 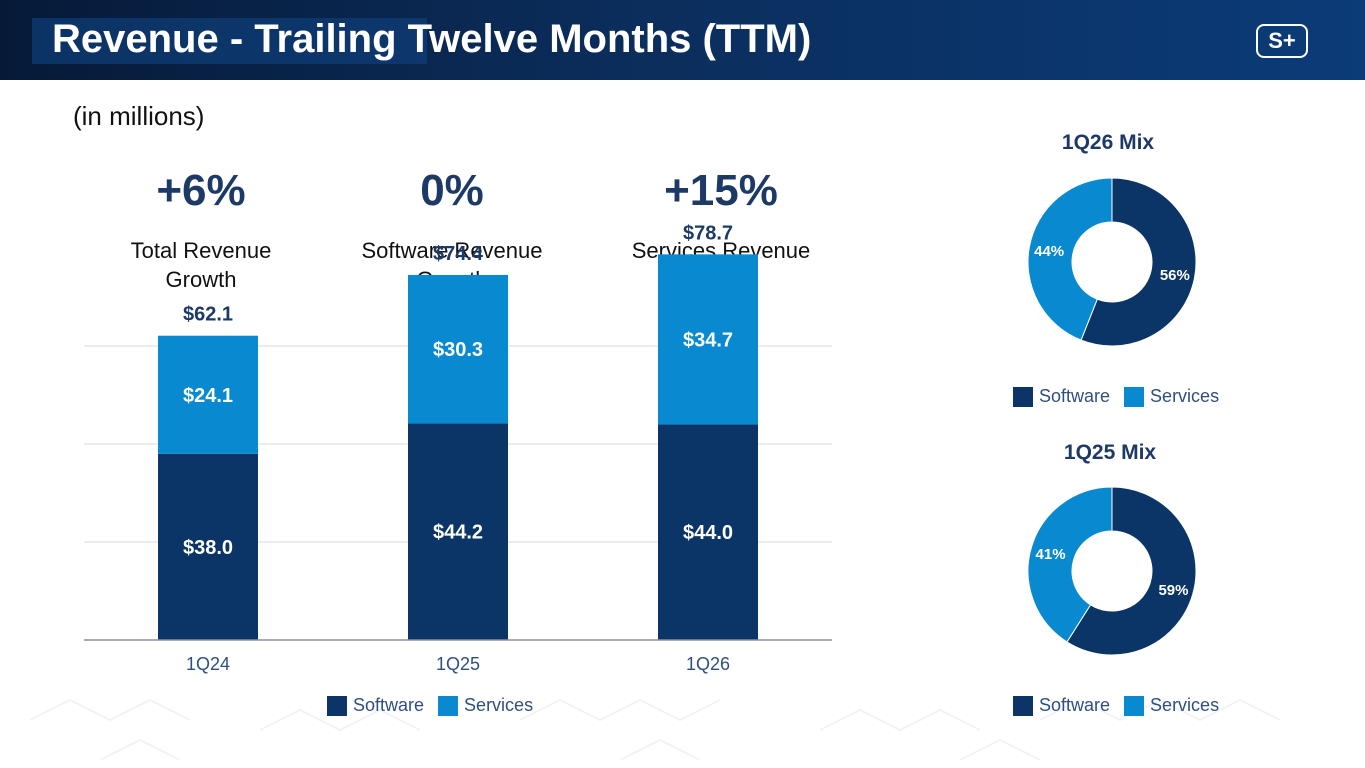 I want to click on data-label-software: $44.2, so click(x=458, y=533).